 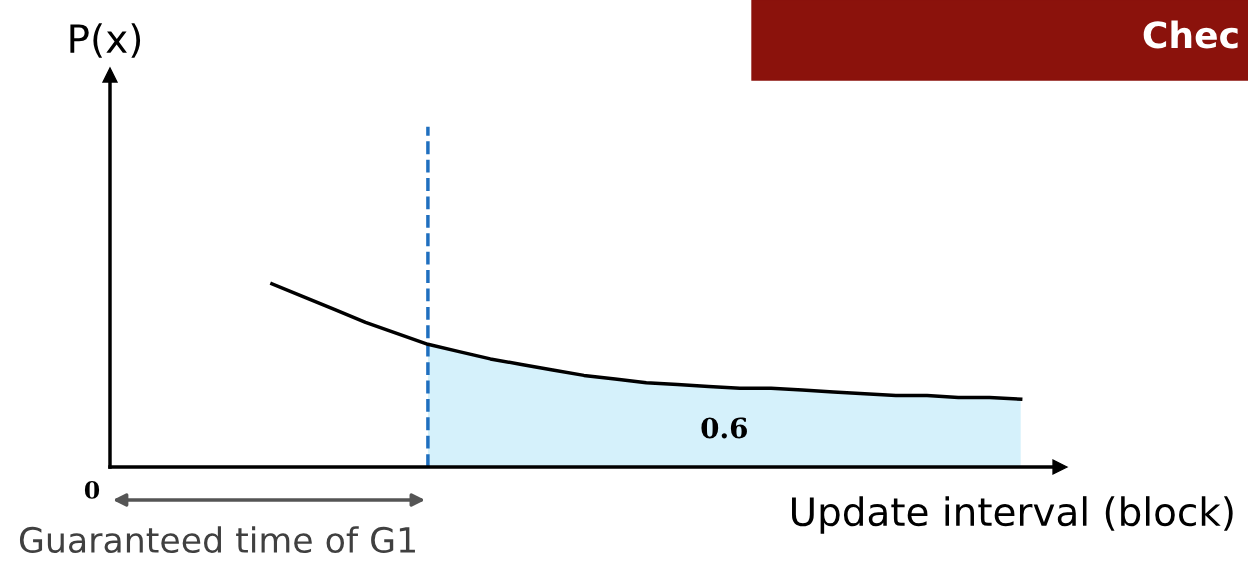 What do you see at coordinates (724, 428) in the screenshot?
I see `annotation: 0.6` at bounding box center [724, 428].